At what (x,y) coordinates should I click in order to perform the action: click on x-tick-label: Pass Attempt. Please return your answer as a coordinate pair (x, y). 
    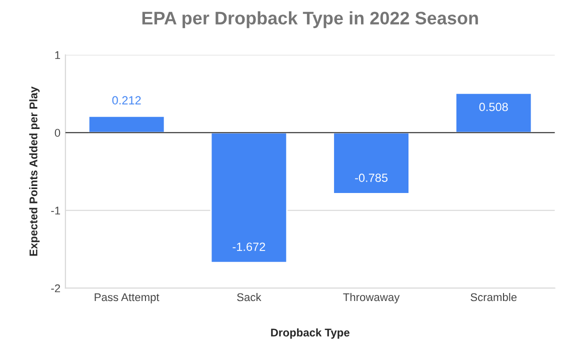
    Looking at the image, I should click on (127, 298).